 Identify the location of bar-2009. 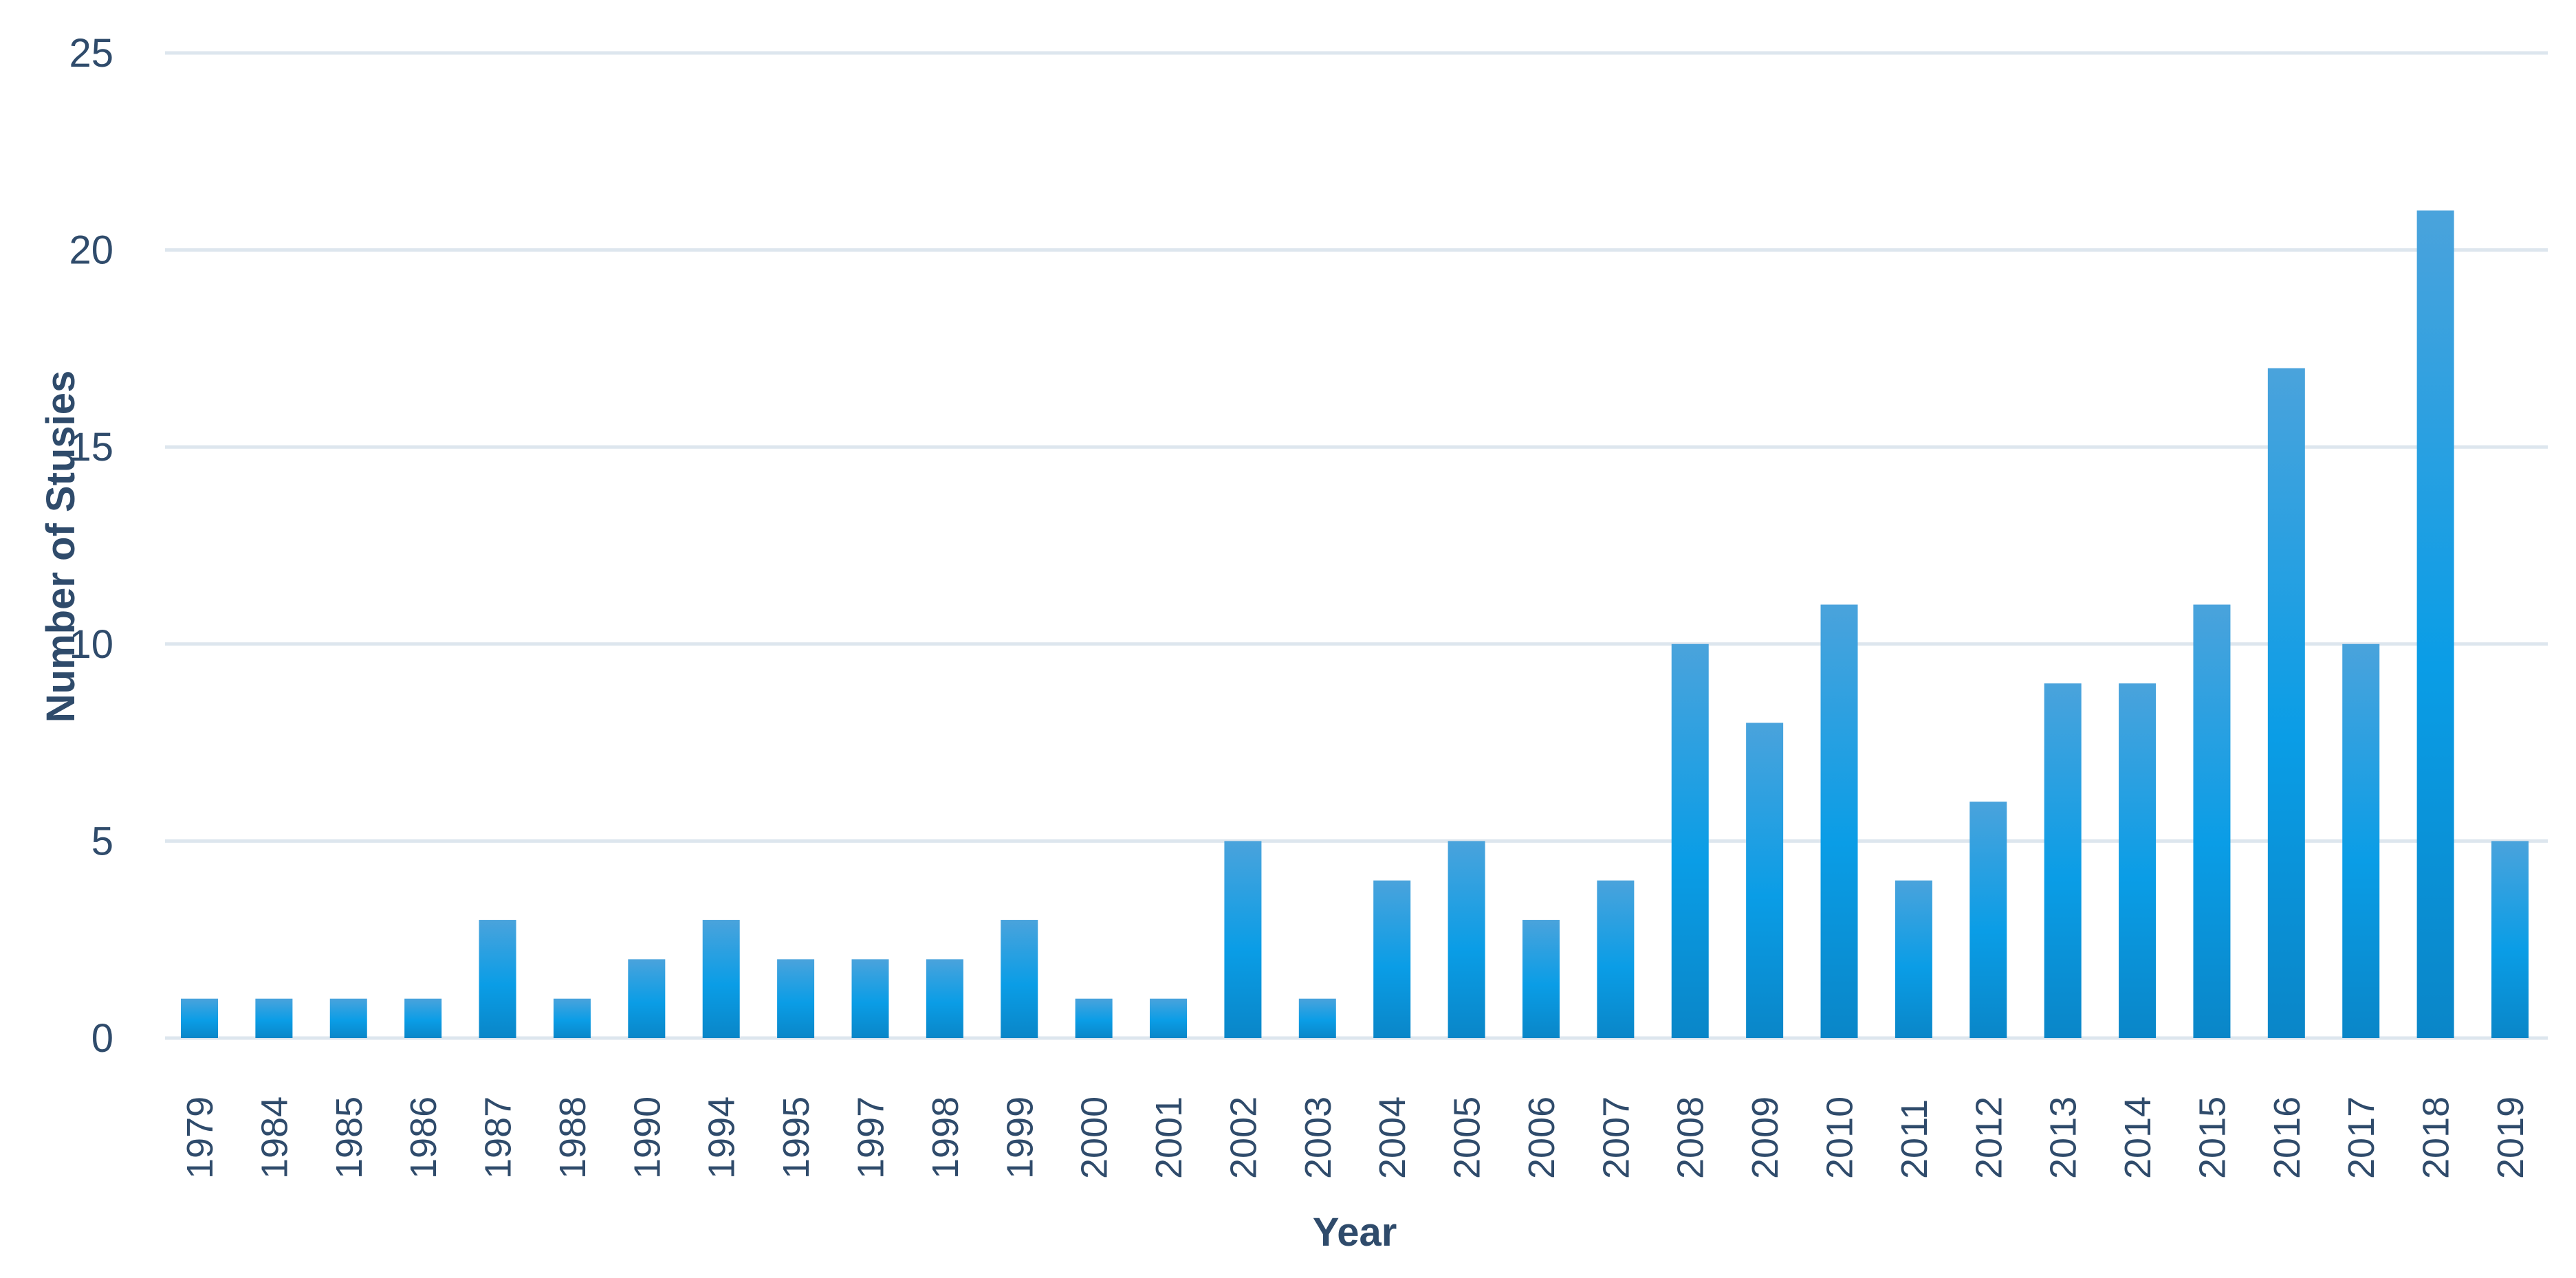
(1765, 880).